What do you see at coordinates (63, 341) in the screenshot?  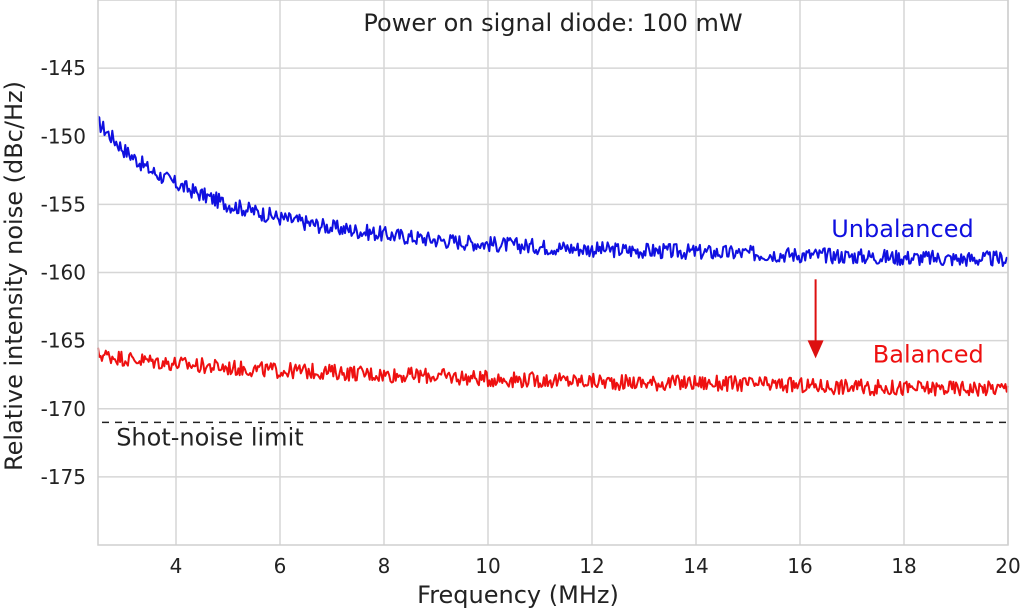 I see `y-tick-label: -165` at bounding box center [63, 341].